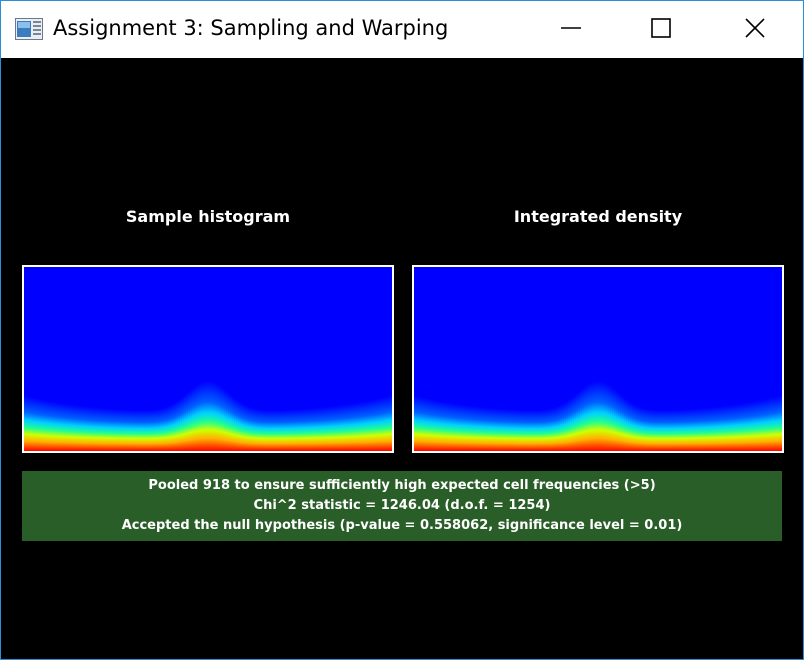 The width and height of the screenshot is (804, 660). What do you see at coordinates (208, 359) in the screenshot?
I see `sample-histogram-panel` at bounding box center [208, 359].